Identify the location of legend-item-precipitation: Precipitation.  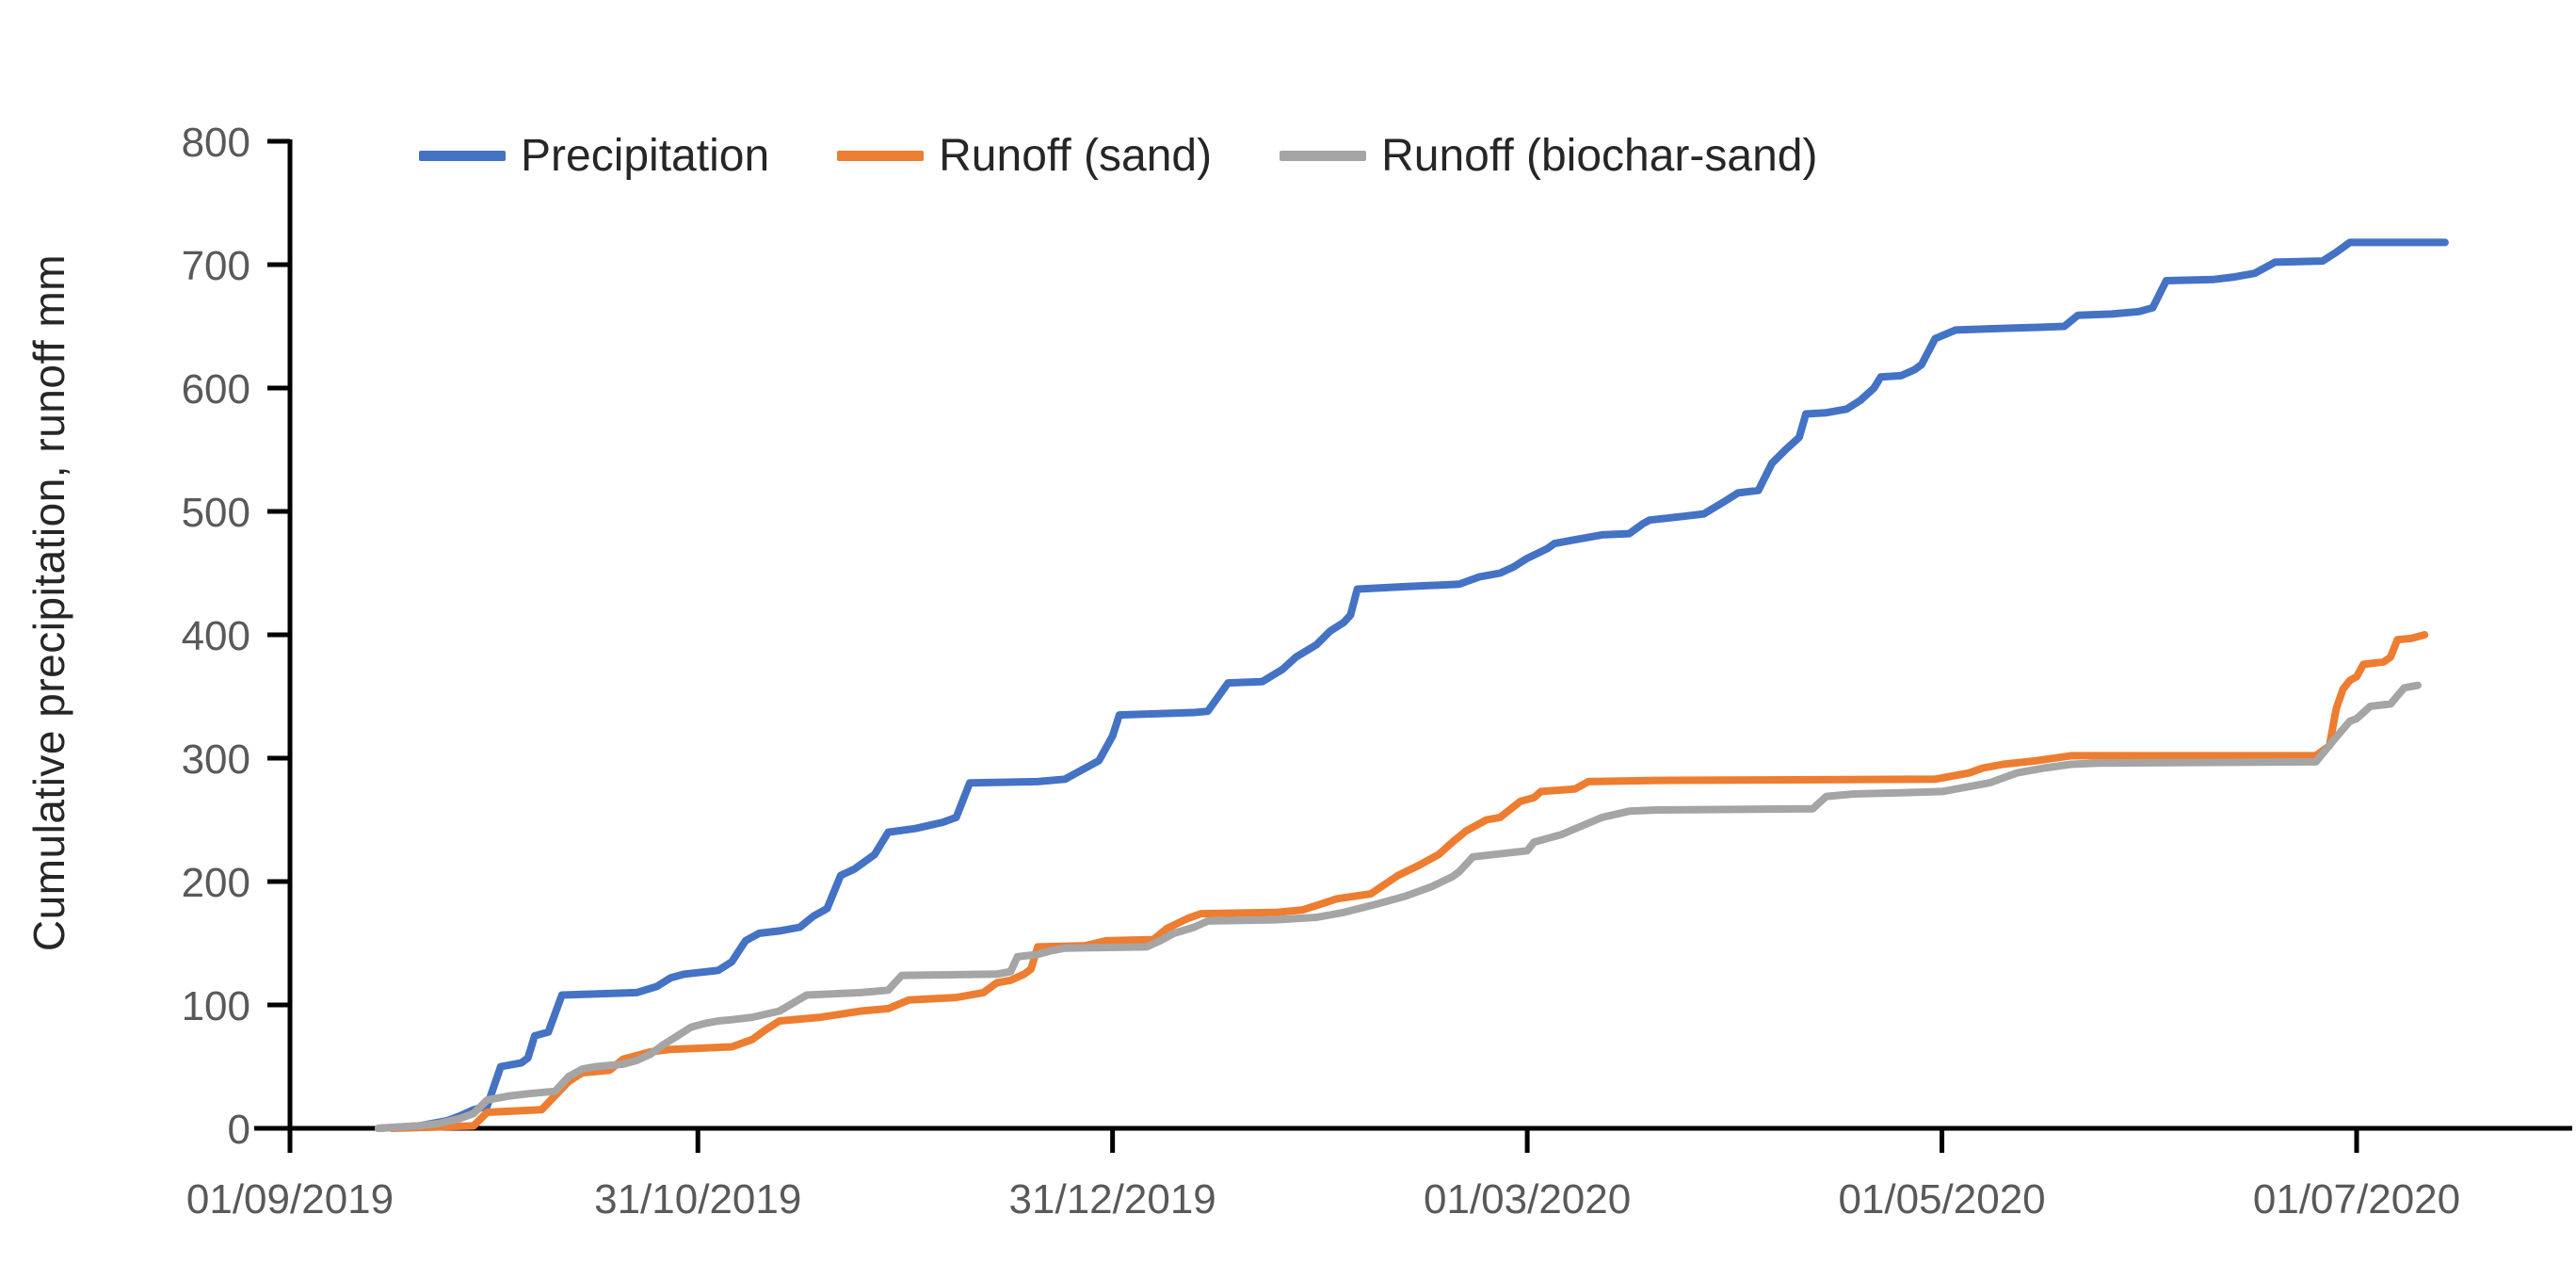
(594, 156).